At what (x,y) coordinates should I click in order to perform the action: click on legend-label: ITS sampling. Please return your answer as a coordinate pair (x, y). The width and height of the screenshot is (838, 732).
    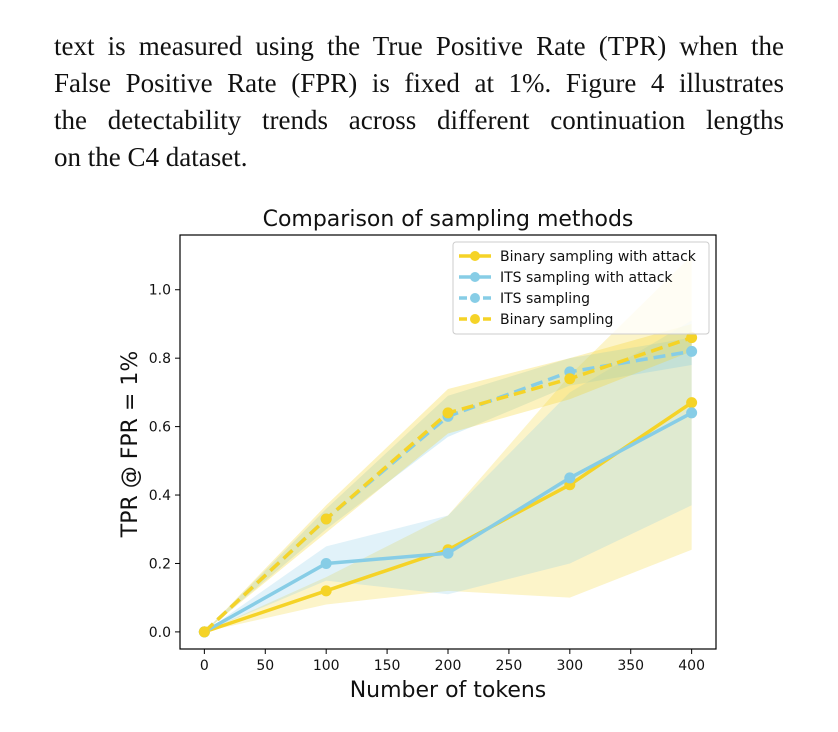
    Looking at the image, I should click on (545, 299).